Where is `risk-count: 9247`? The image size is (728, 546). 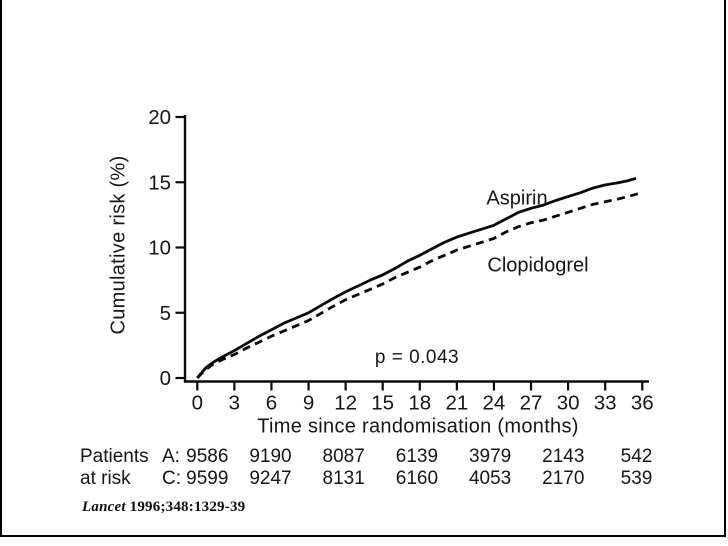 risk-count: 9247 is located at coordinates (270, 478).